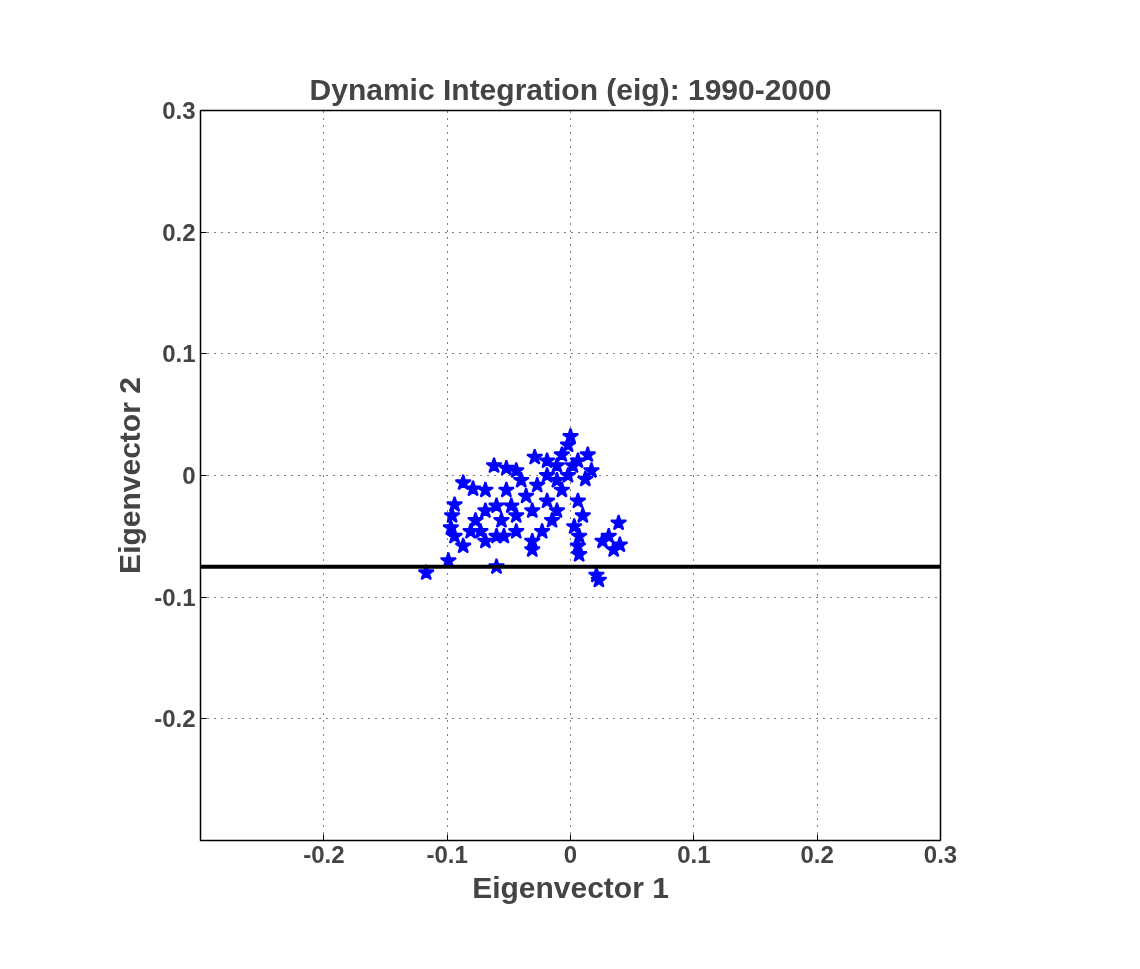  I want to click on chart-title: Dynamic Integration (eig): 1990-2000, so click(570, 89).